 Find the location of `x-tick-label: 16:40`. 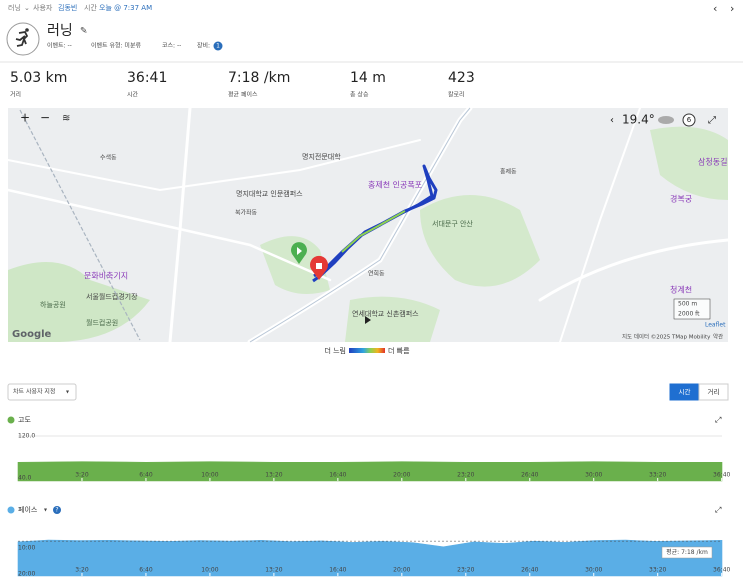

x-tick-label: 16:40 is located at coordinates (337, 570).